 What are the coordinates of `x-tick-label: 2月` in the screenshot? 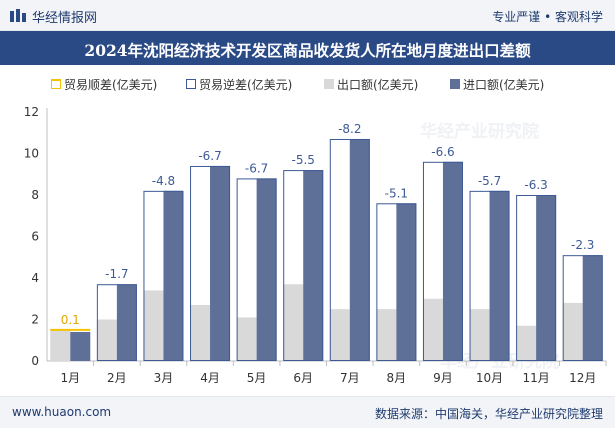 It's located at (117, 378).